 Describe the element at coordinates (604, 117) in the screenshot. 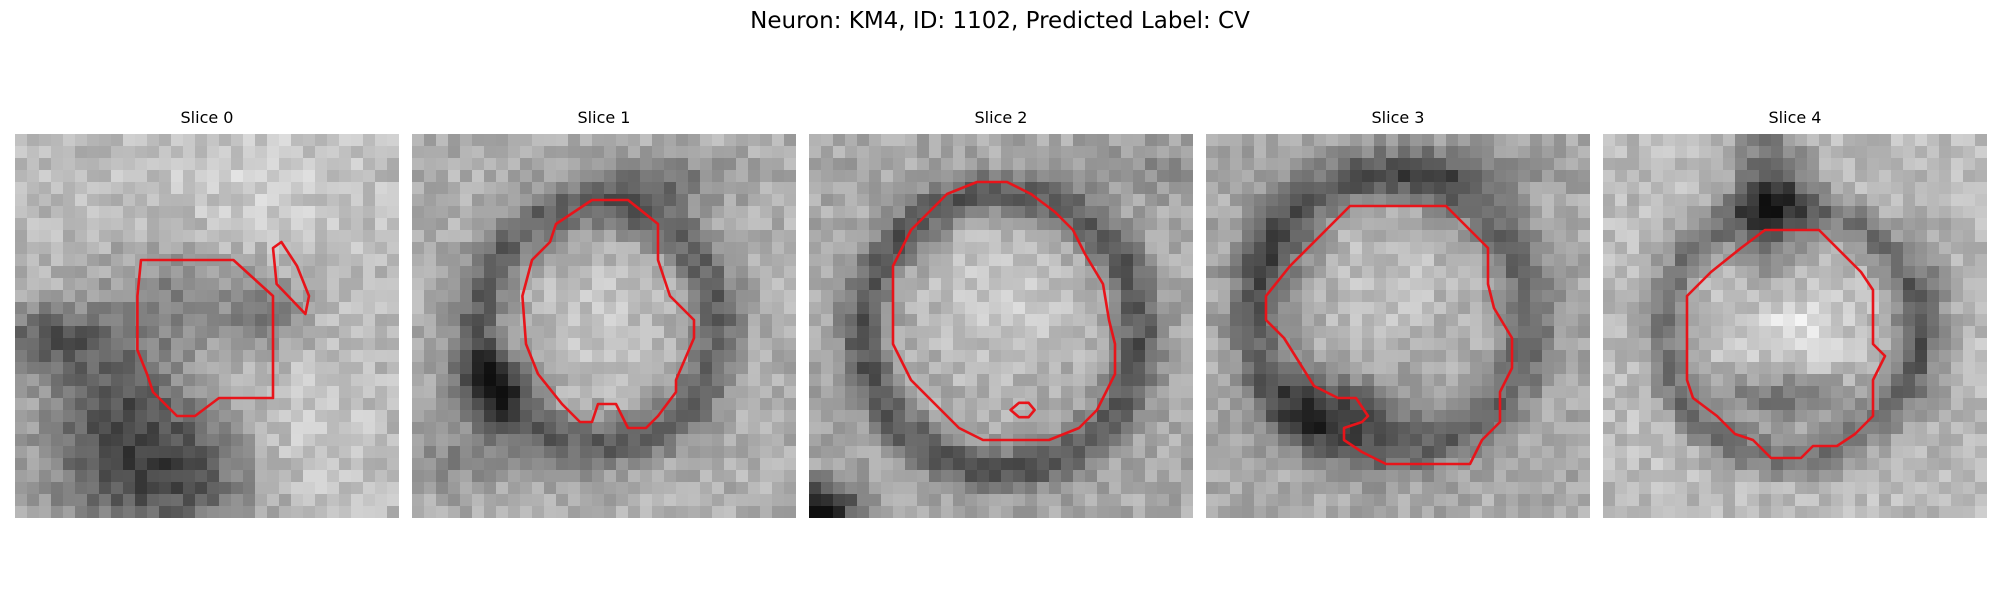

I see `slice-title-1: Slice 1` at that location.